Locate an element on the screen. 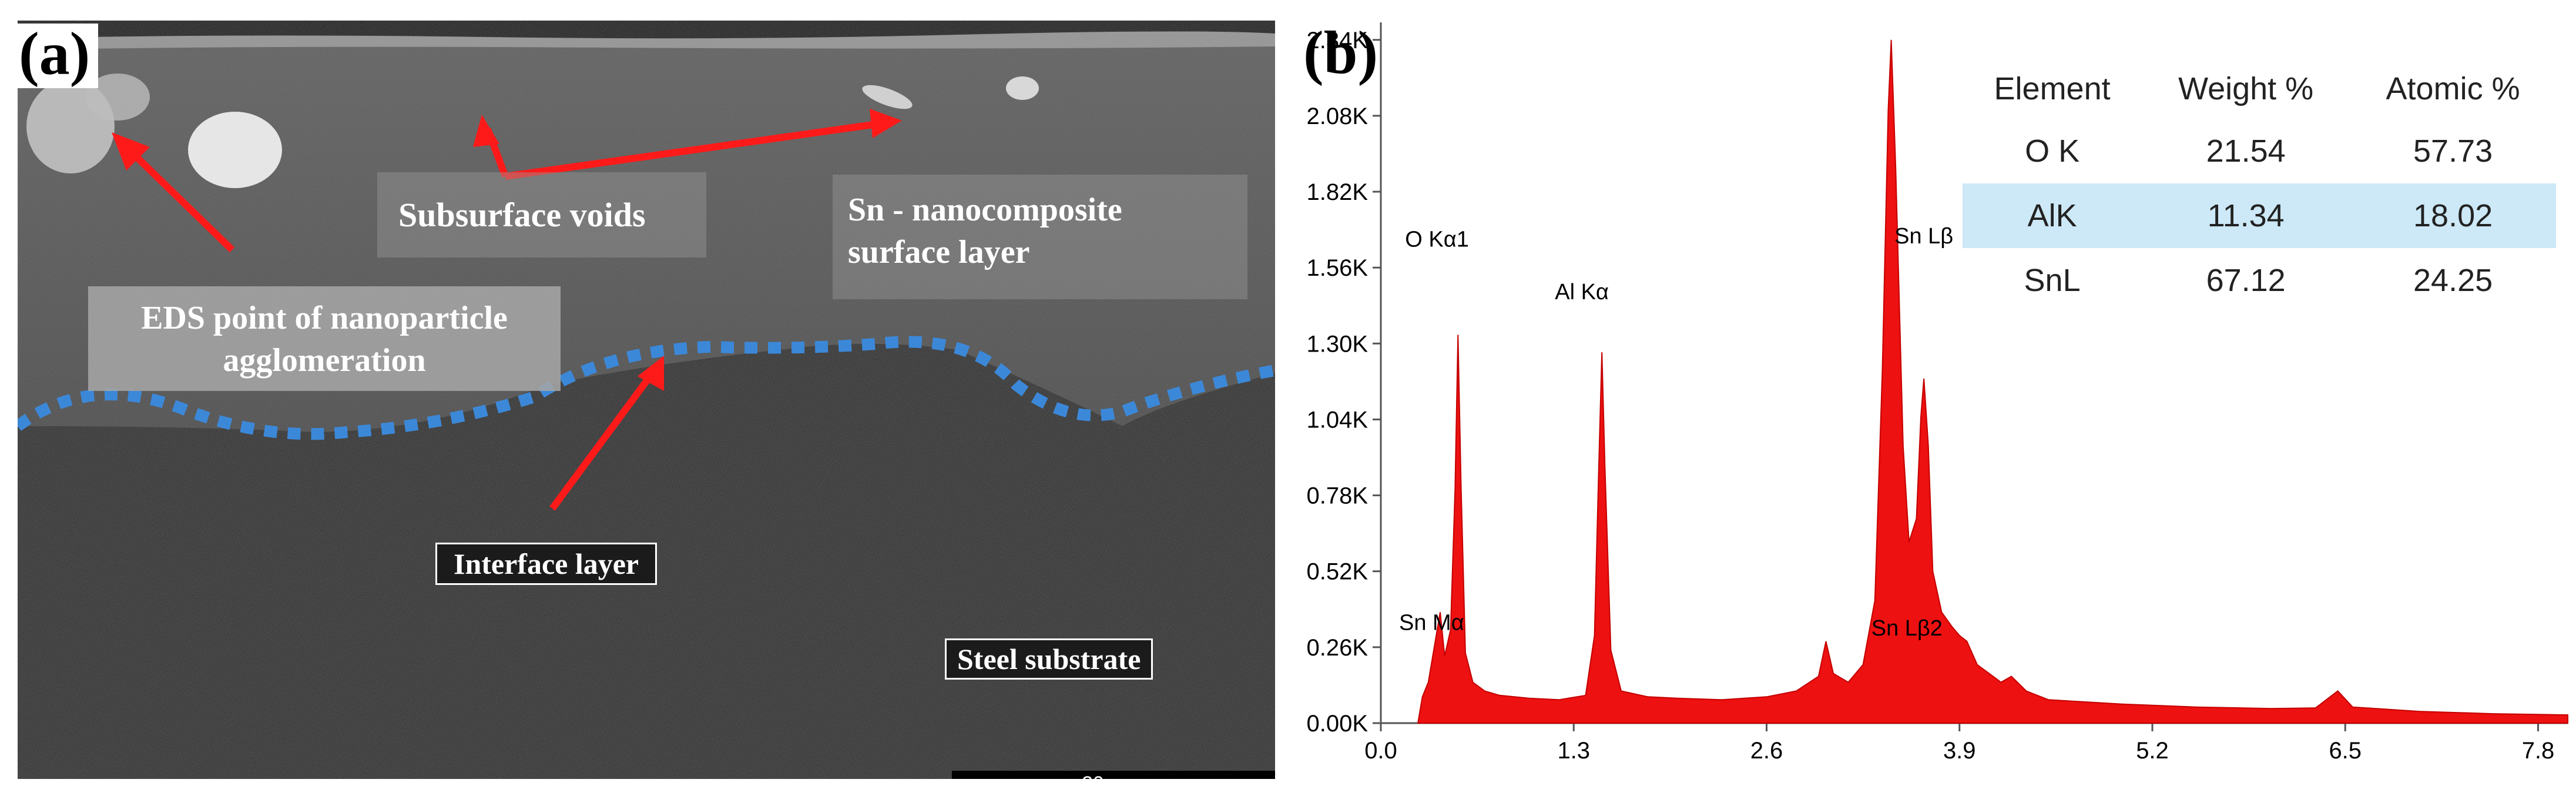 Image resolution: width=2576 pixels, height=806 pixels. header-atomic: Atomic % is located at coordinates (2453, 89).